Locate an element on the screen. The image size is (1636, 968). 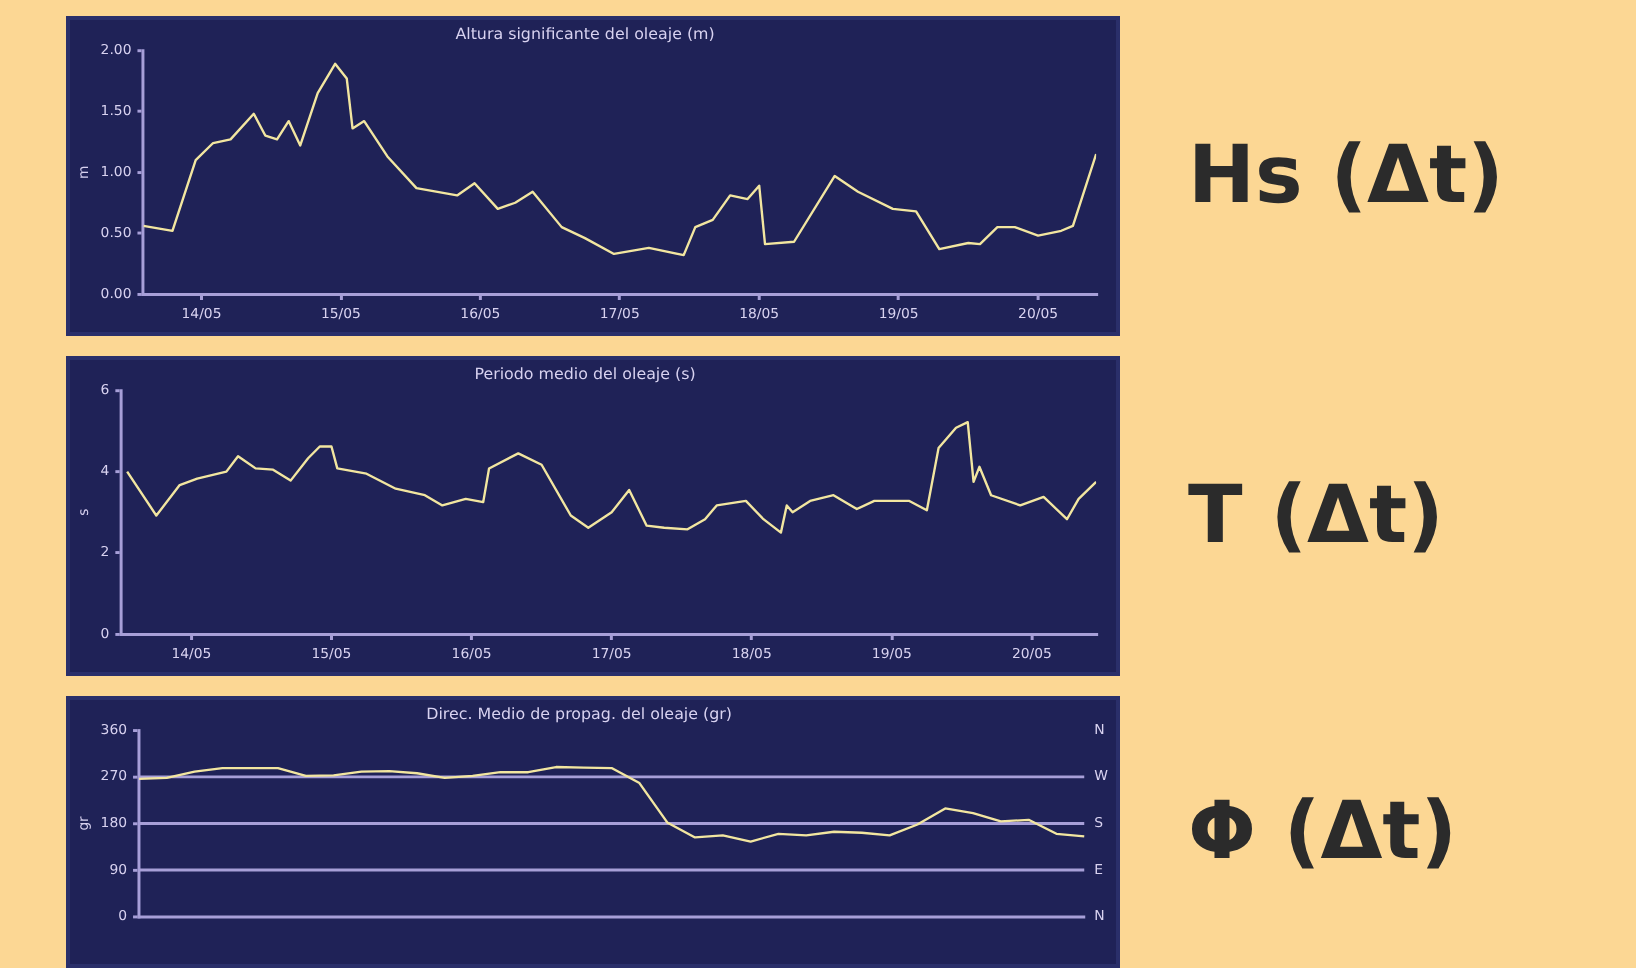
text: Φ (Δt) is located at coordinates (1323, 832).